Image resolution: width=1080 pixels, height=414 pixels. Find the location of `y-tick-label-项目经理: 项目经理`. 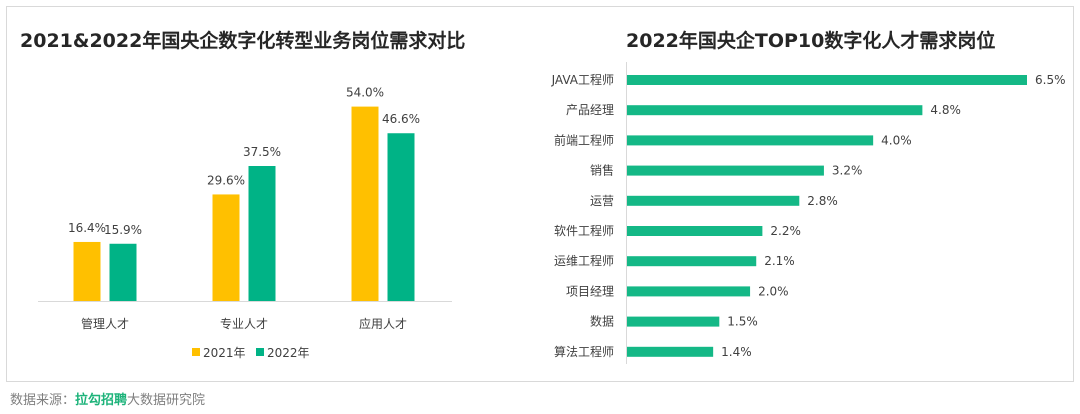

y-tick-label-项目经理: 项目经理 is located at coordinates (590, 291).